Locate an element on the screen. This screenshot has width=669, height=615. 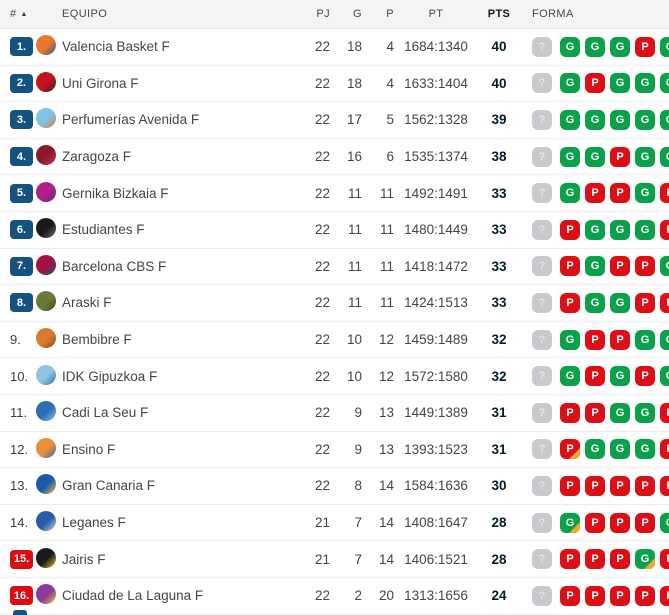
team-name: Ensino F is located at coordinates (89, 449).